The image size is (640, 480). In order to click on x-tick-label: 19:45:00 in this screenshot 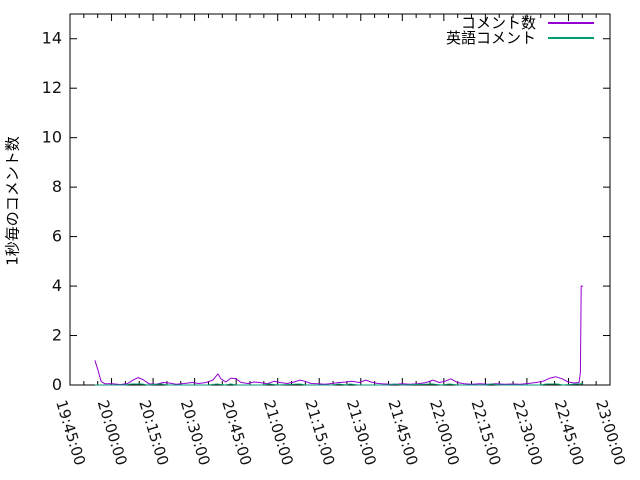, I will do `click(70, 433)`.